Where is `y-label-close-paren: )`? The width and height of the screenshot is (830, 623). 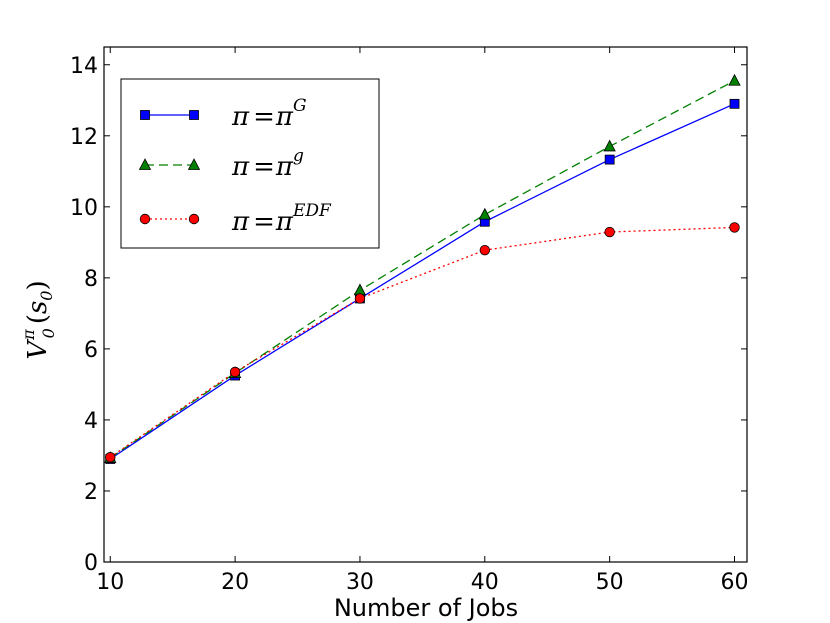
y-label-close-paren: ) is located at coordinates (38, 285).